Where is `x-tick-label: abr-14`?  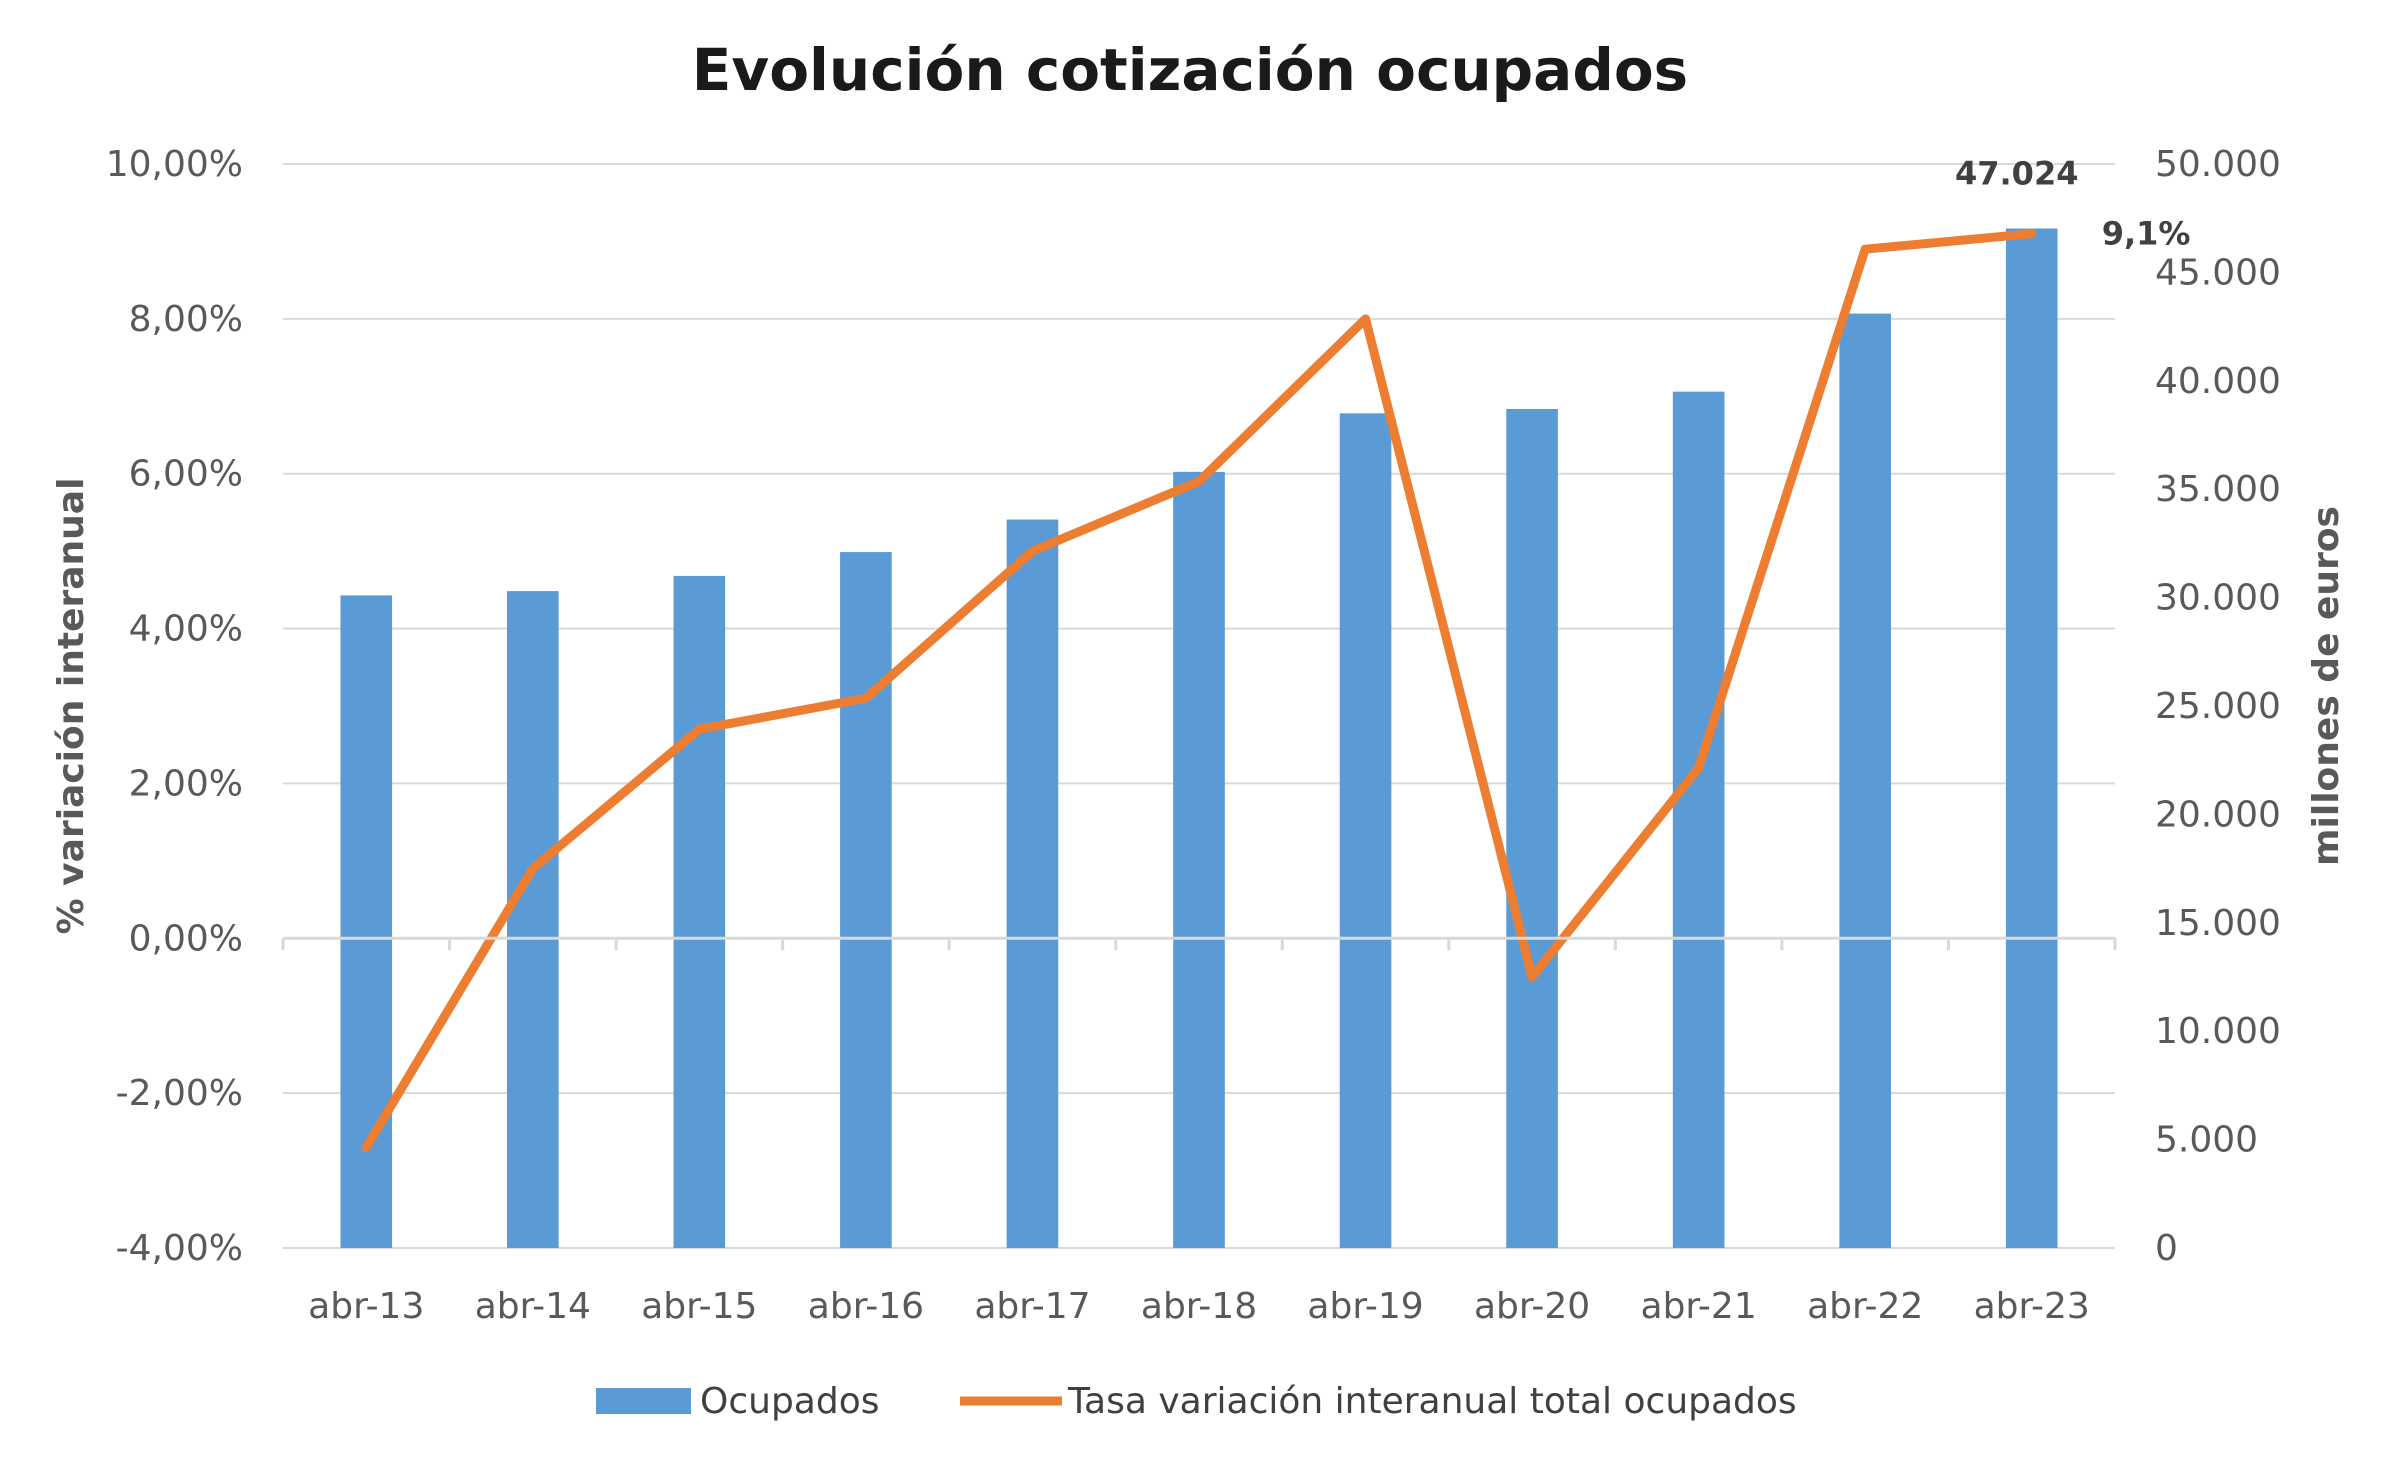
x-tick-label: abr-14 is located at coordinates (533, 1306).